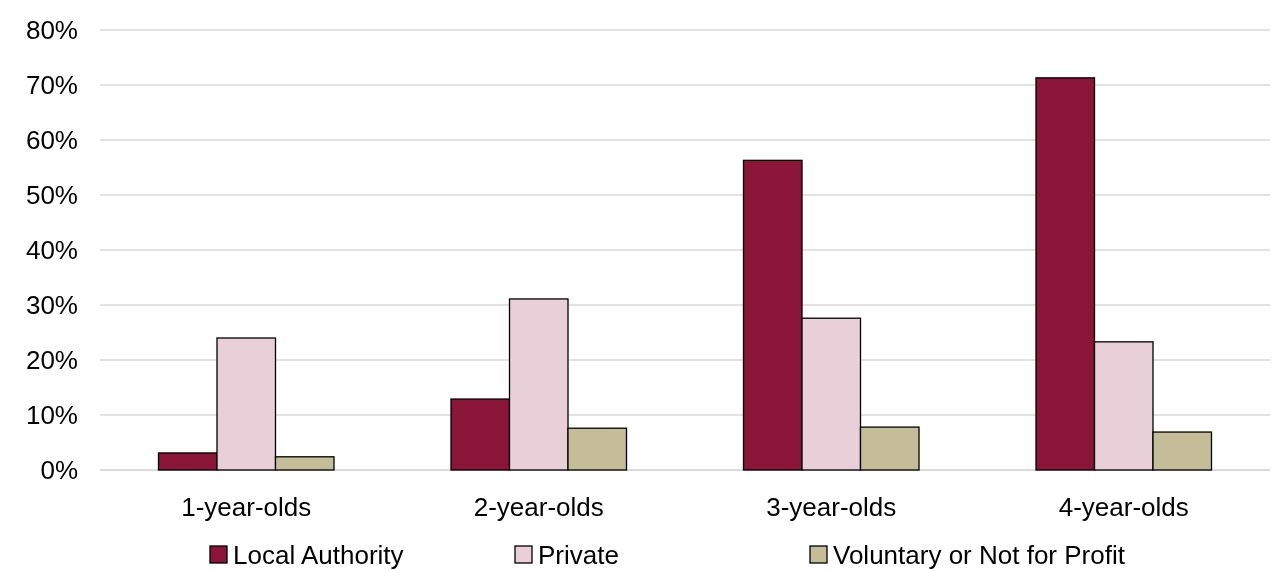 The height and width of the screenshot is (571, 1278). Describe the element at coordinates (51, 360) in the screenshot. I see `y-tick-label: 20%` at that location.